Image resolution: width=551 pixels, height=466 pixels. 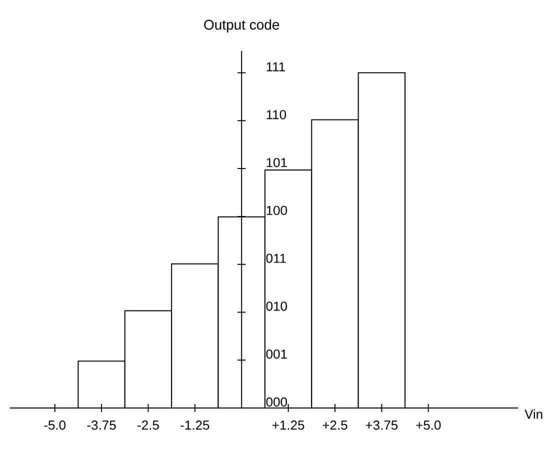 I want to click on annotation: 001, so click(x=276, y=354).